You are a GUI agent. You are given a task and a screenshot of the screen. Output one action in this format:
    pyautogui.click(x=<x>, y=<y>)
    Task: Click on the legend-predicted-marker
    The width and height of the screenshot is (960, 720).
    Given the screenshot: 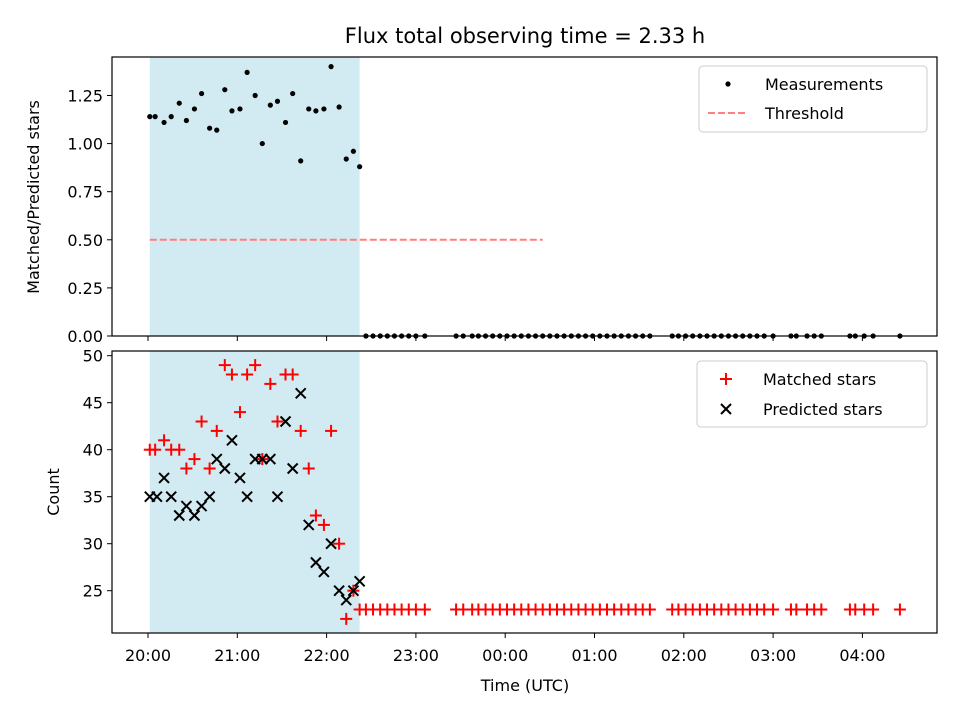 What is the action you would take?
    pyautogui.click(x=726, y=409)
    